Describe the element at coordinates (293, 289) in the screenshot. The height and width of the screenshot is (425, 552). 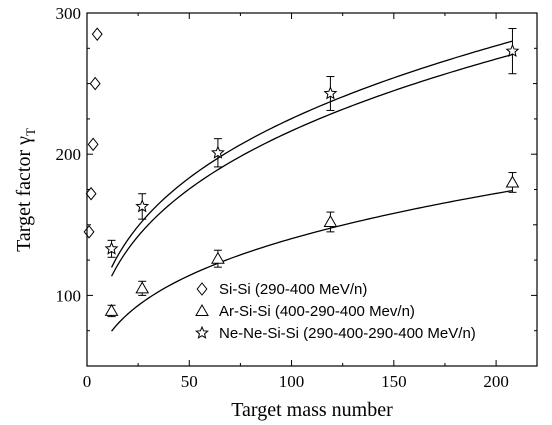
I see `legend-label-1: Si-Si (290-400 MeV/n)` at that location.